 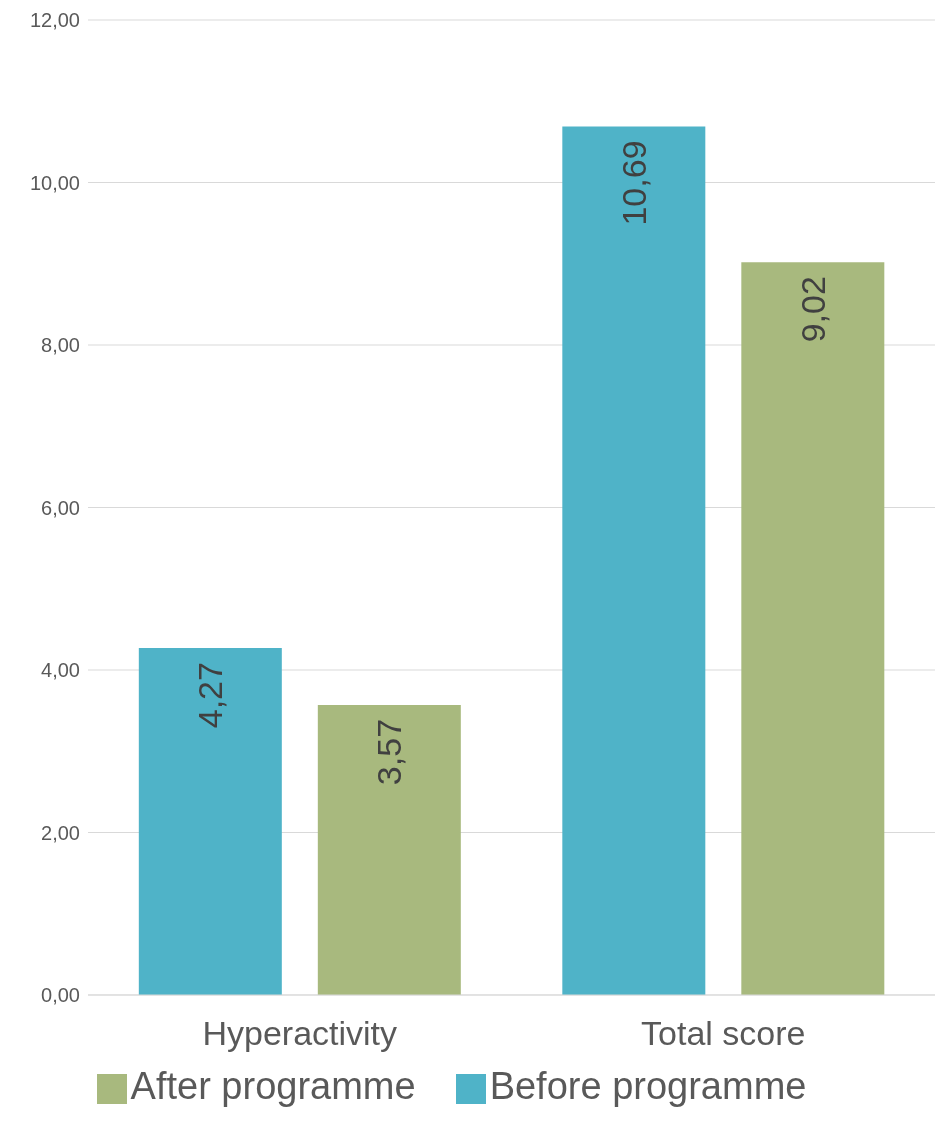 I want to click on y-tick-label: 12,00, so click(x=54, y=20).